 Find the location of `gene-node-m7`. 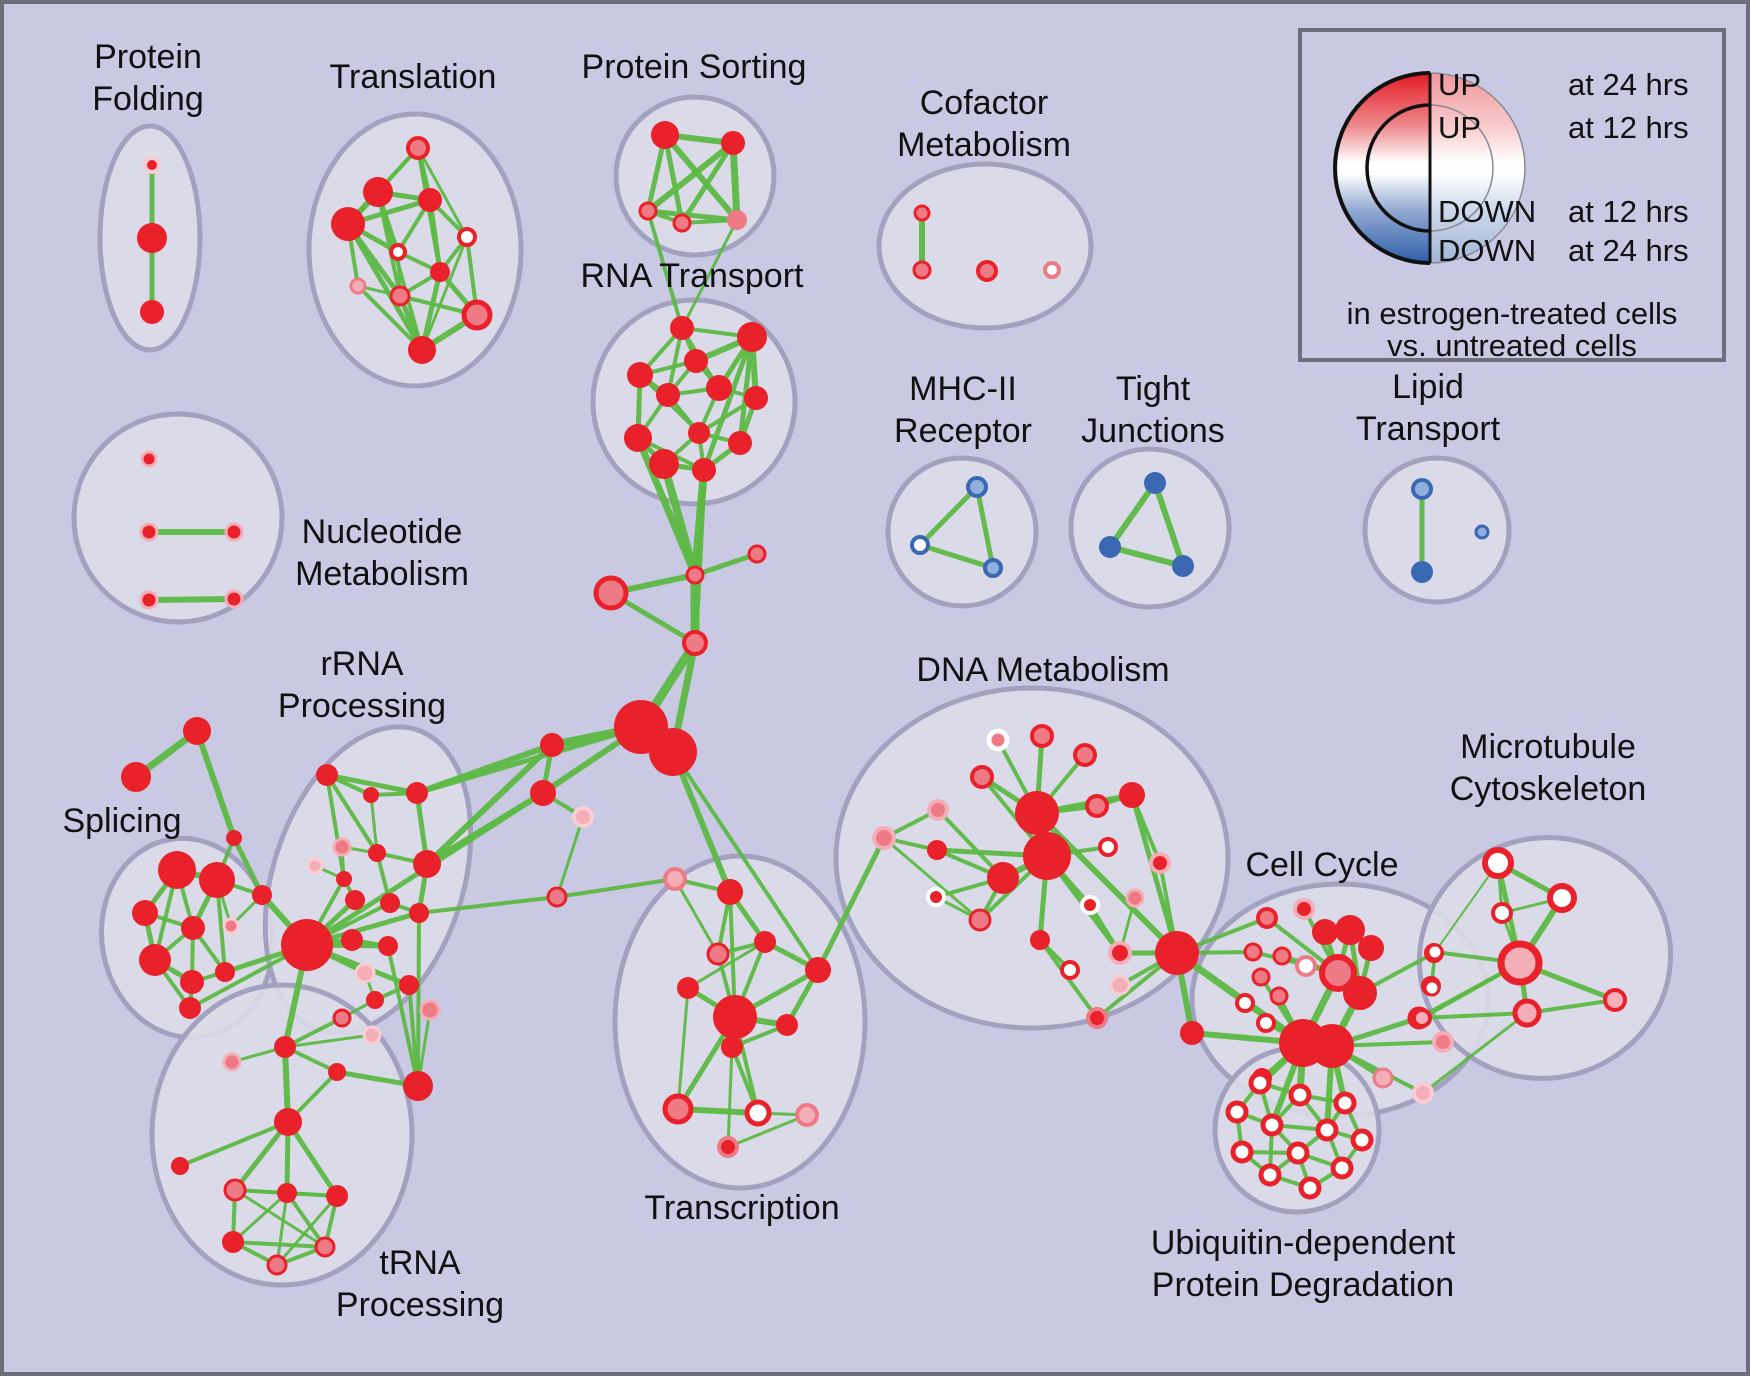

gene-node-m7 is located at coordinates (1422, 1018).